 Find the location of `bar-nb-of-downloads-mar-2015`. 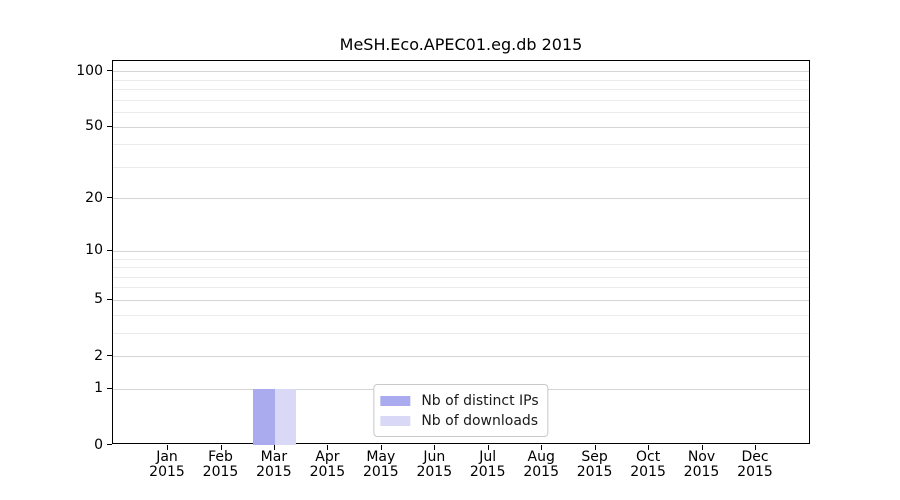

bar-nb-of-downloads-mar-2015 is located at coordinates (285, 416).